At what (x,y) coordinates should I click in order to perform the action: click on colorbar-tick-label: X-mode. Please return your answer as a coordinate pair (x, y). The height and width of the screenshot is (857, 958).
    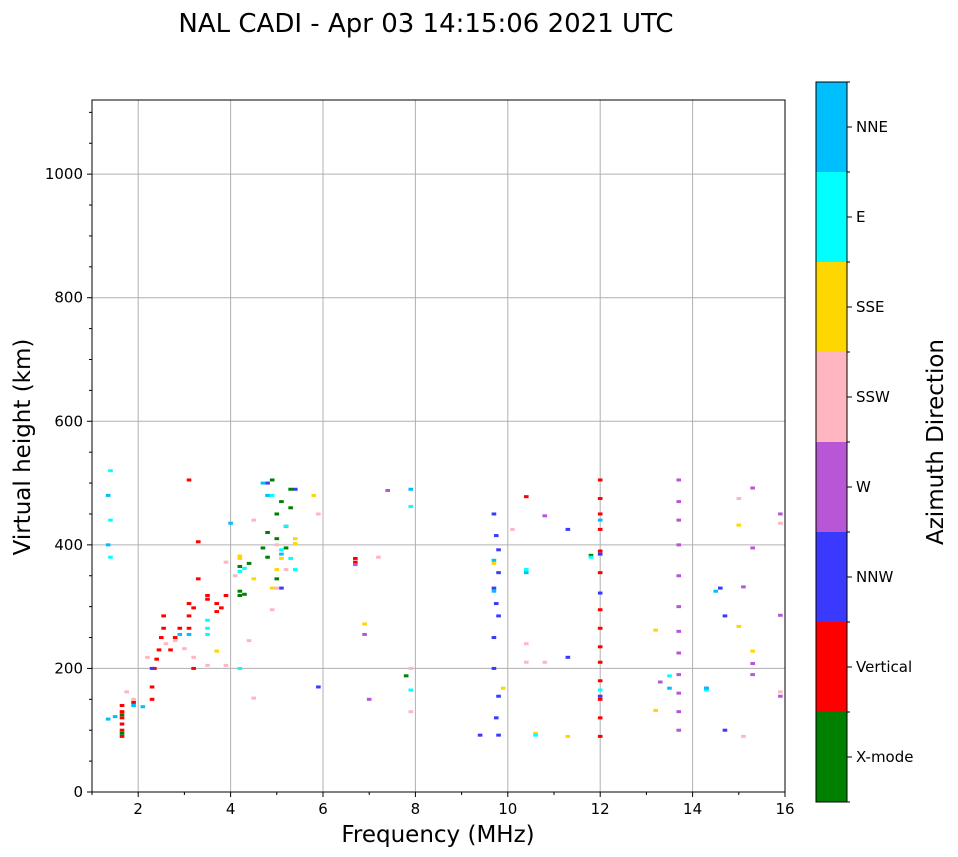
    Looking at the image, I should click on (884, 757).